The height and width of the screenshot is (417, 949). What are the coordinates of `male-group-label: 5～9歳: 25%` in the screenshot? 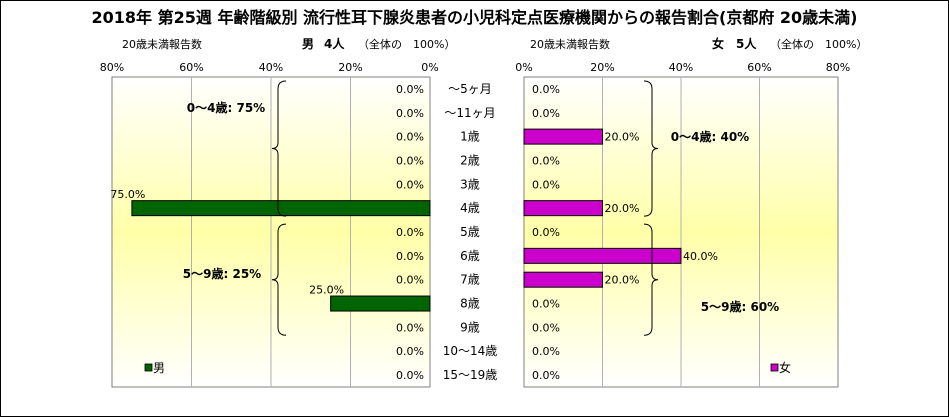 It's located at (222, 273).